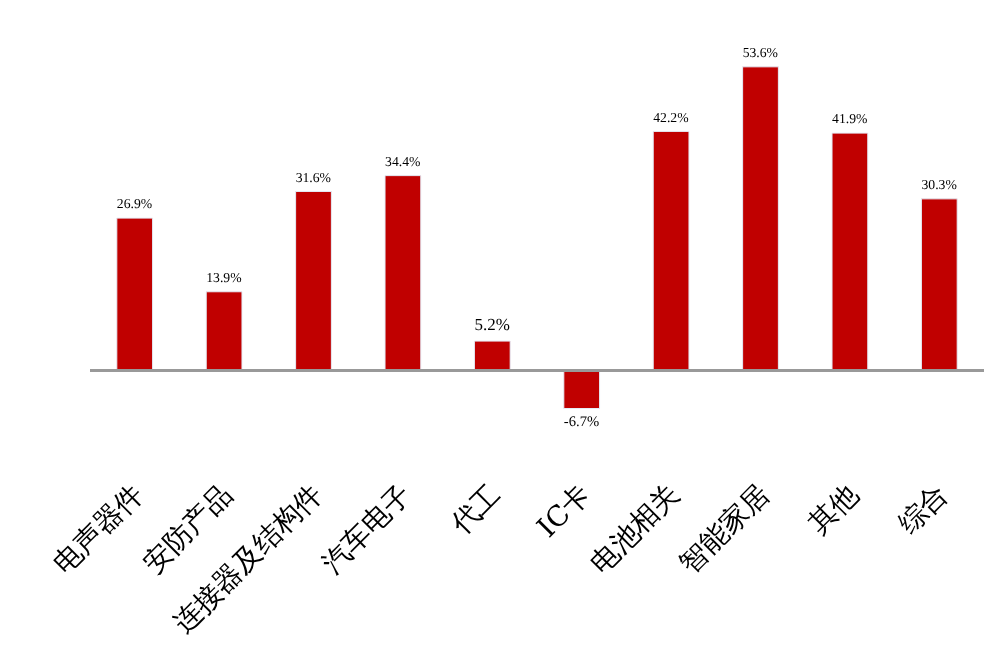 This screenshot has height=660, width=1004. What do you see at coordinates (492, 324) in the screenshot?
I see `data-label: 5.2%` at bounding box center [492, 324].